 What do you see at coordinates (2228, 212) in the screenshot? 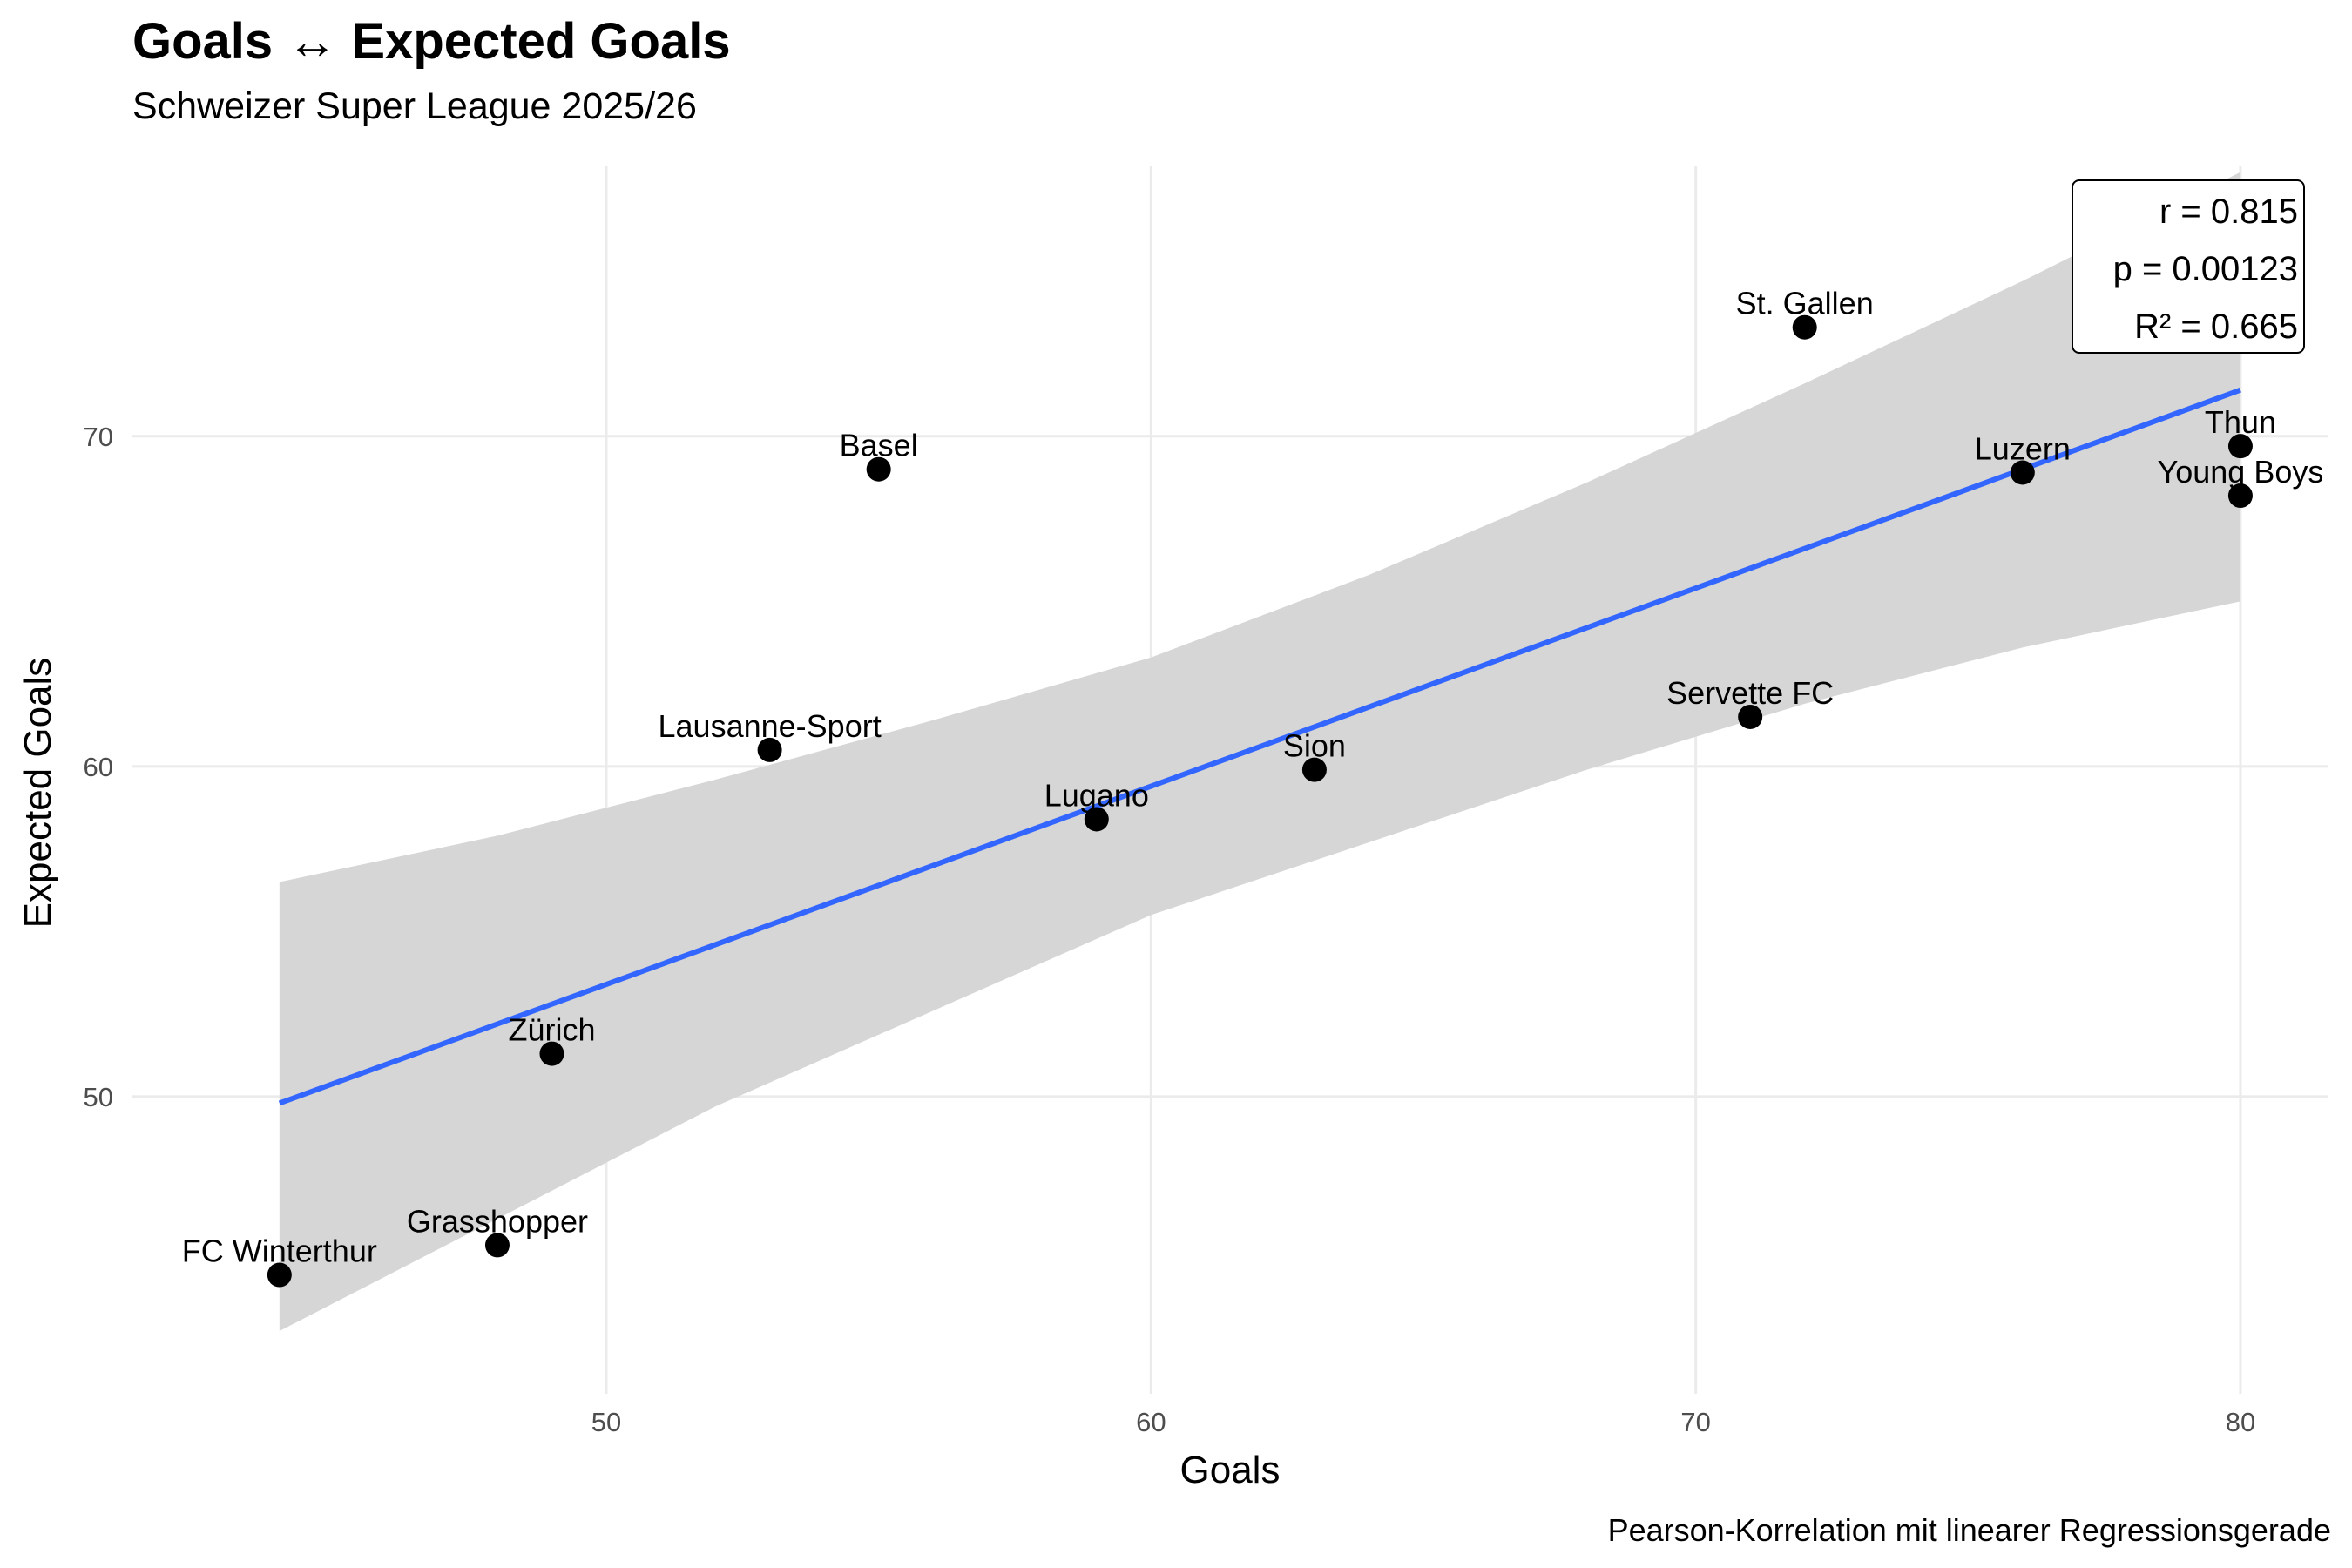
I see `stat-r: r = 0.815` at bounding box center [2228, 212].